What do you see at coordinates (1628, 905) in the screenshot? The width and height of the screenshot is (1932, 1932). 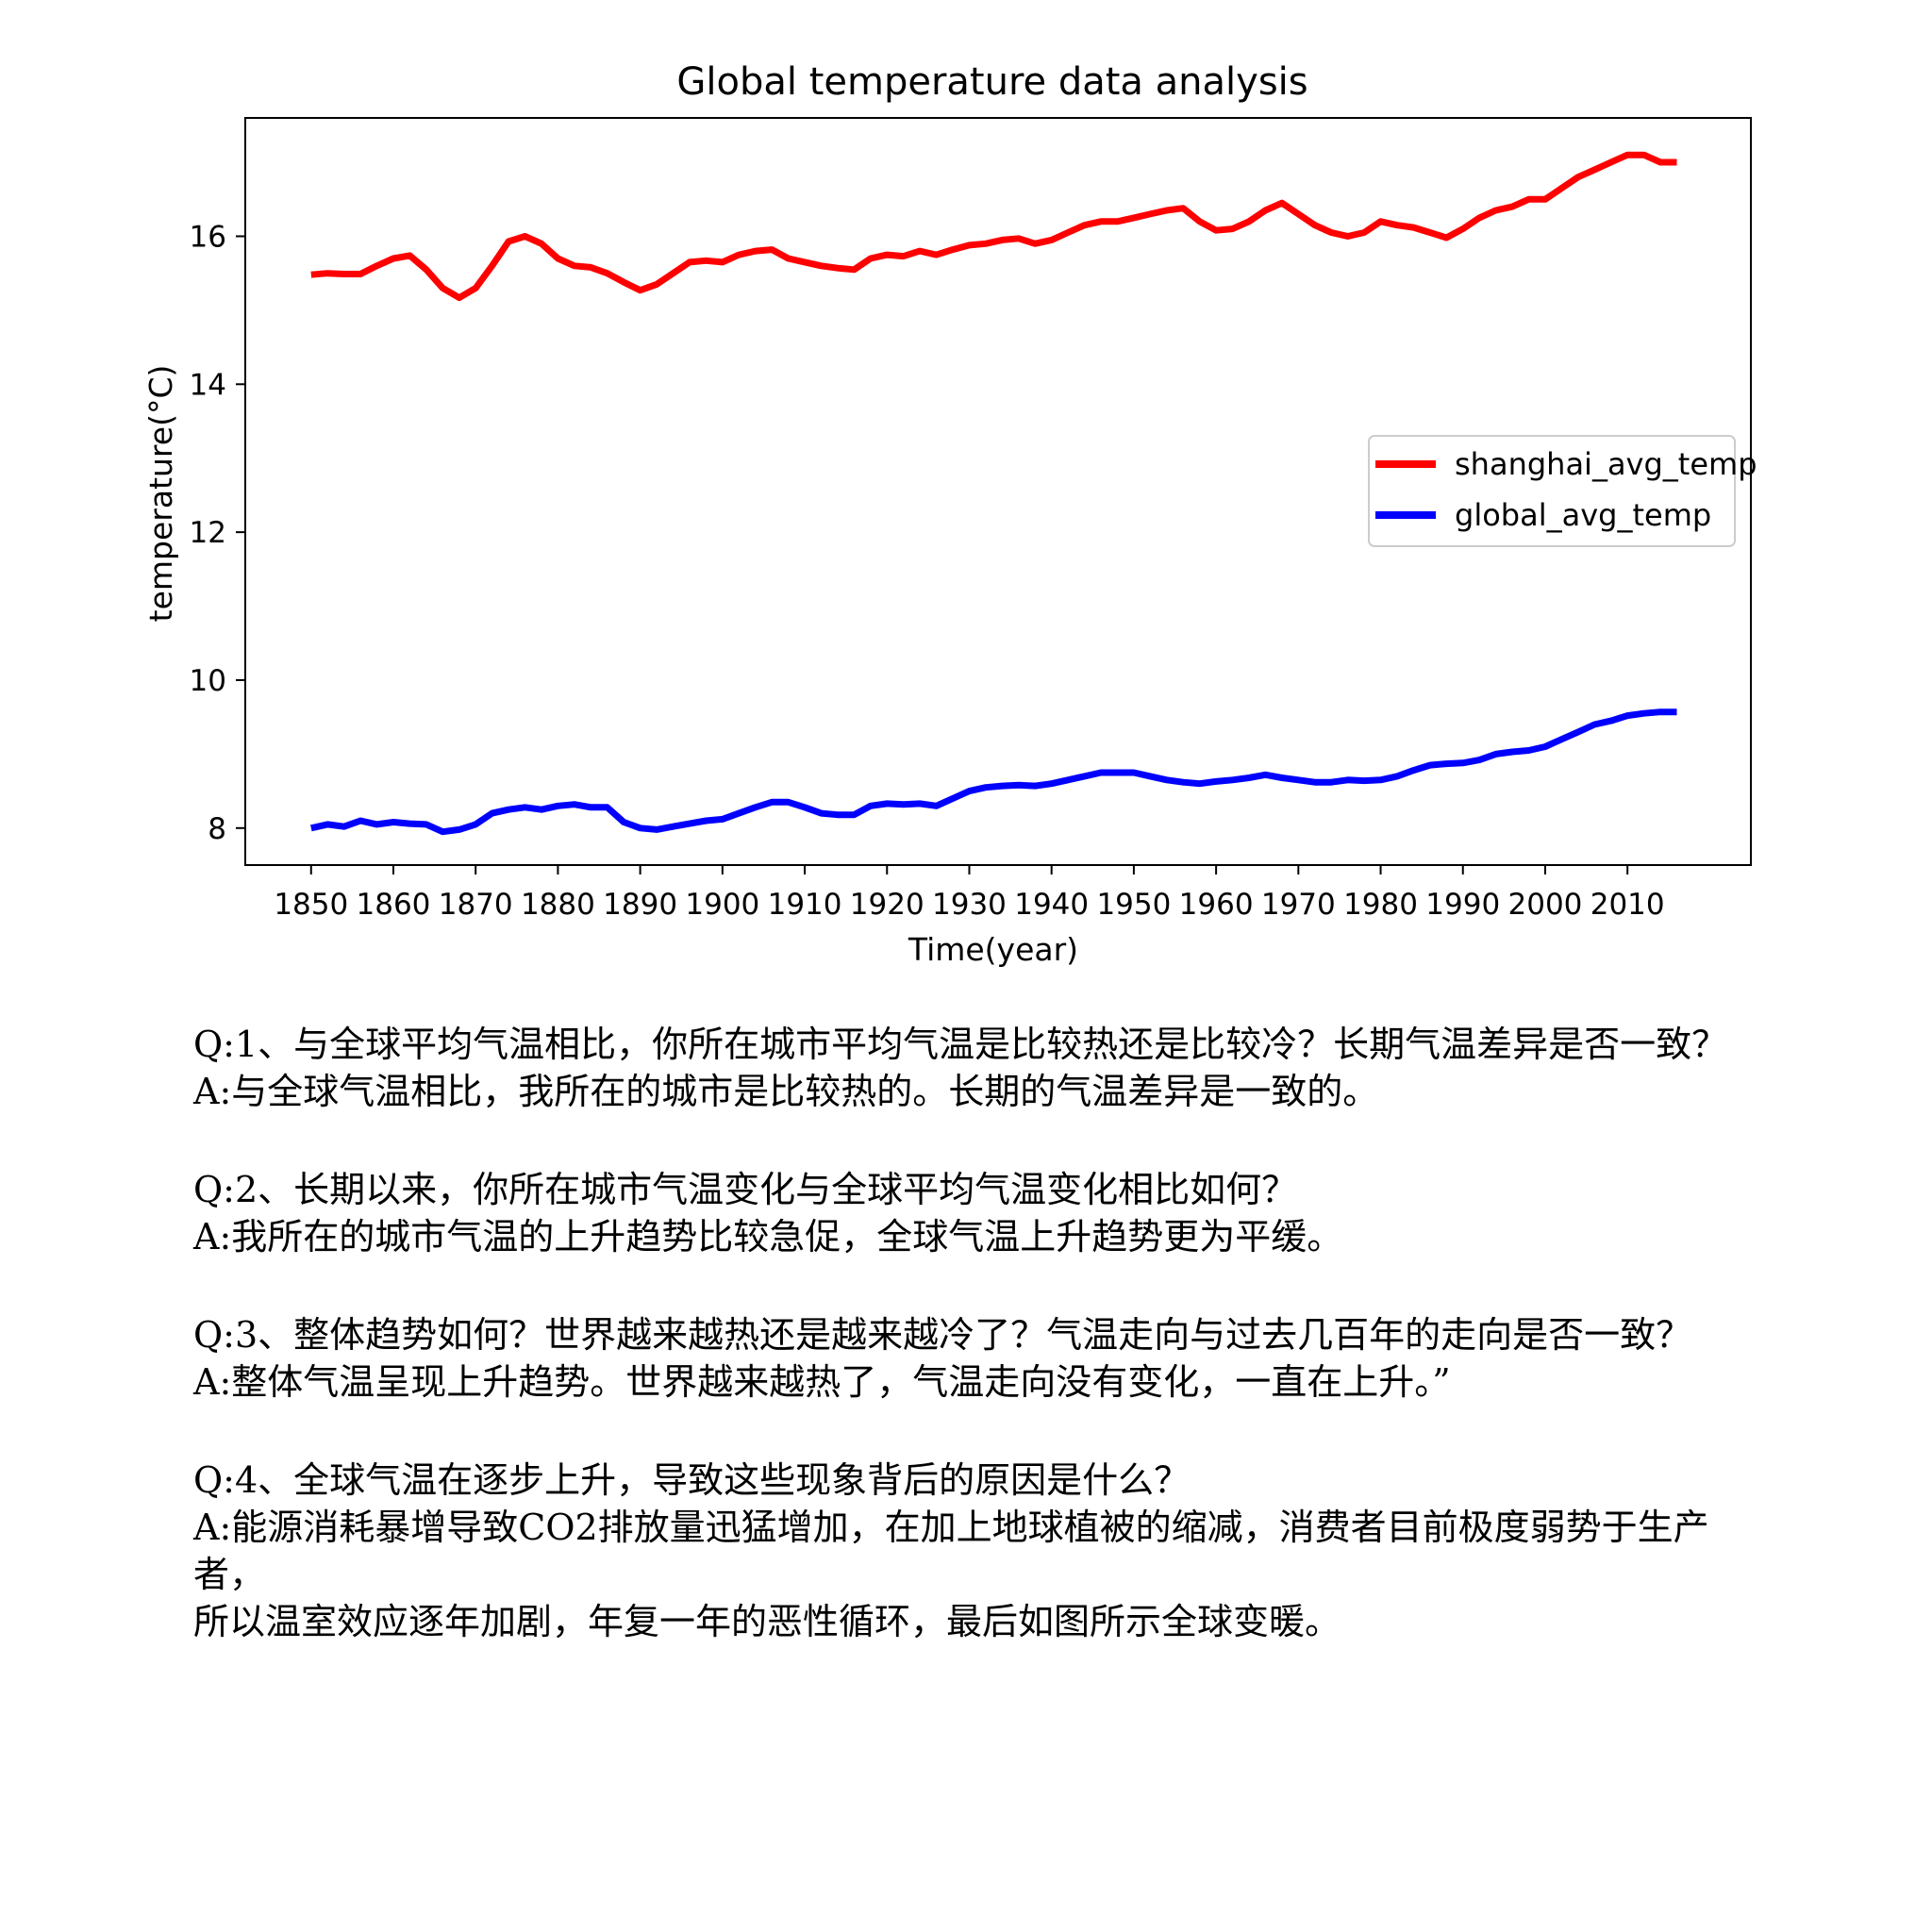 I see `x-tick-label: 2010` at bounding box center [1628, 905].